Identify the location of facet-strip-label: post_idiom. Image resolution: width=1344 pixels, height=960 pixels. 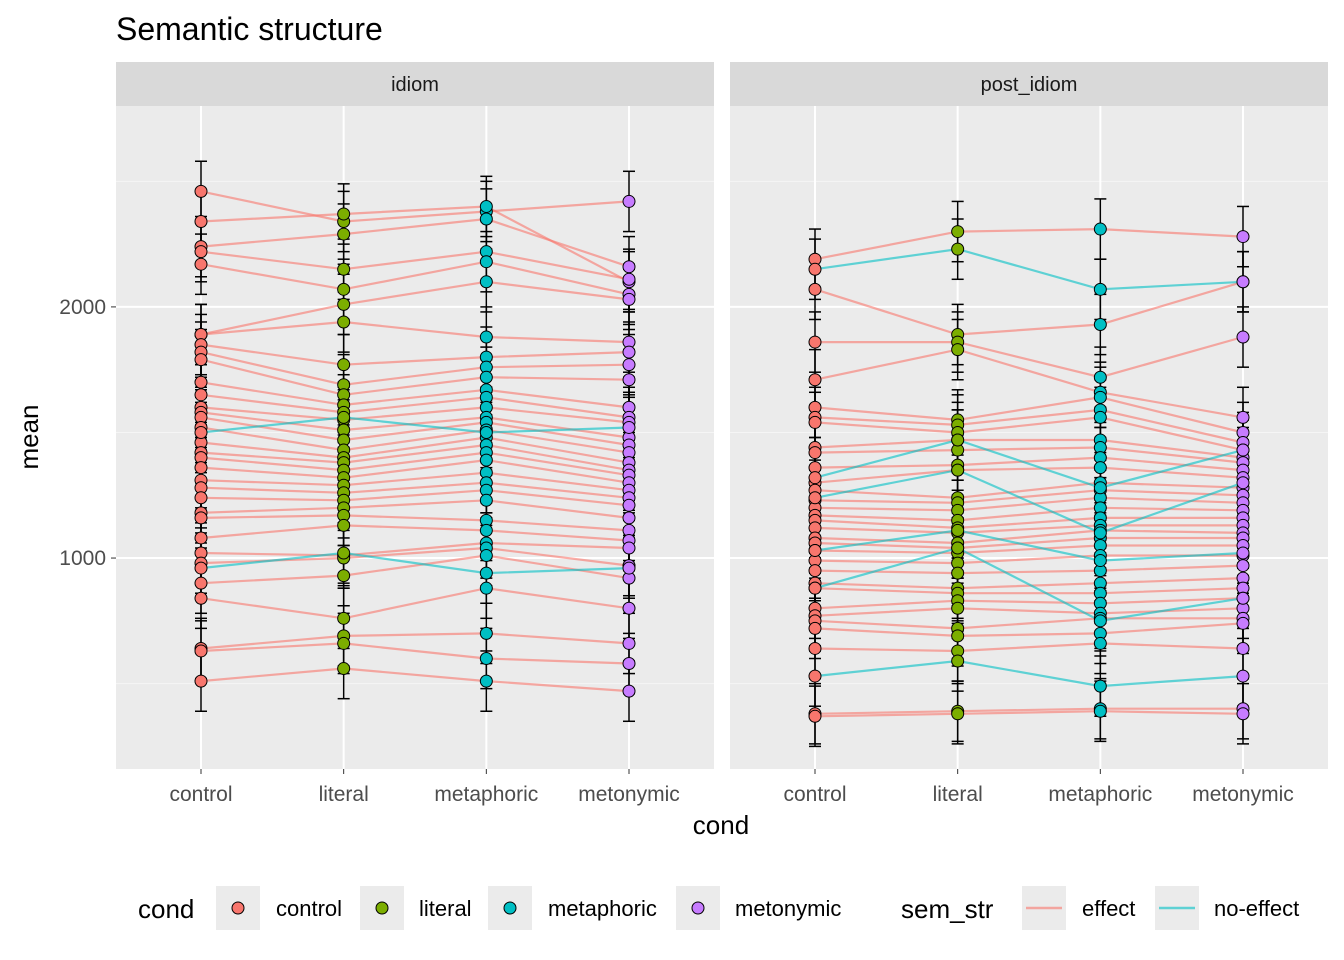
(1029, 85).